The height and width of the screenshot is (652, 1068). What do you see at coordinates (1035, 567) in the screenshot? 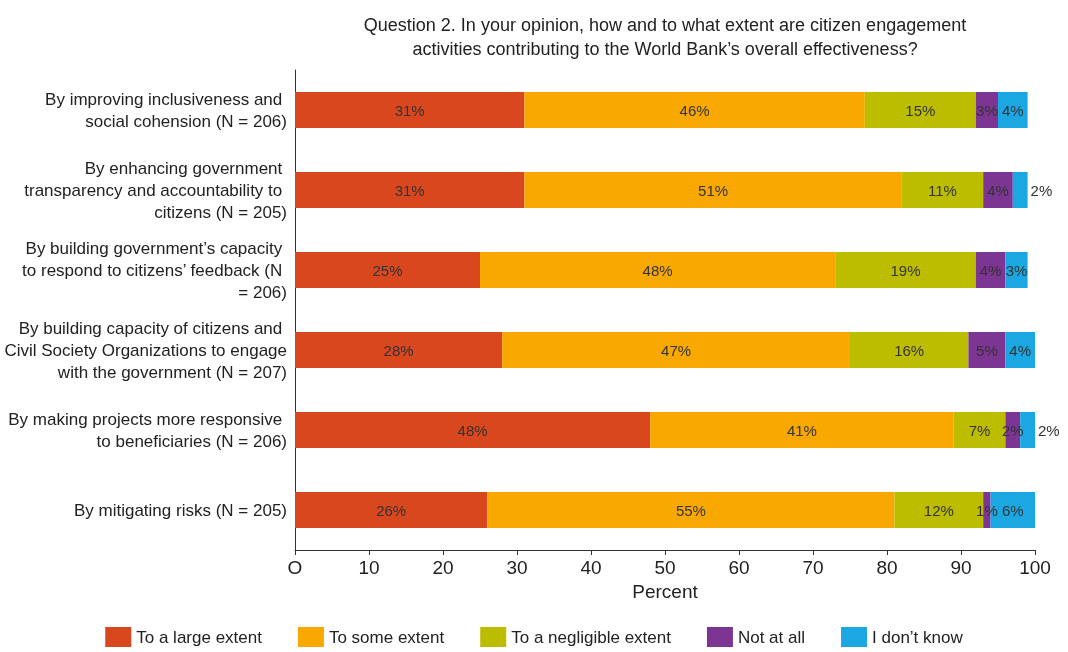
I see `x-tick-label: 100` at bounding box center [1035, 567].